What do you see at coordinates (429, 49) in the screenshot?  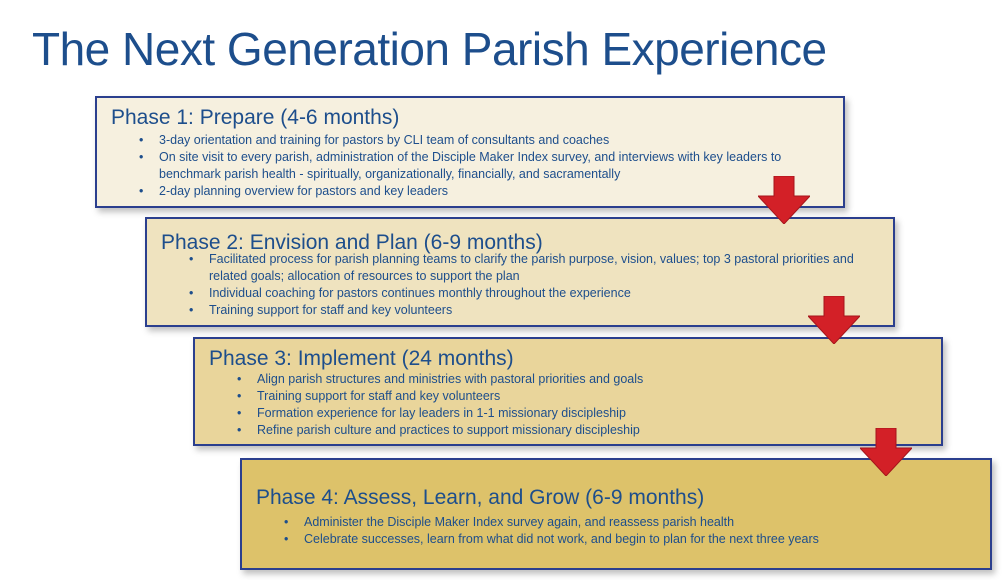 I see `page-title: The Next Generation Parish Experience` at bounding box center [429, 49].